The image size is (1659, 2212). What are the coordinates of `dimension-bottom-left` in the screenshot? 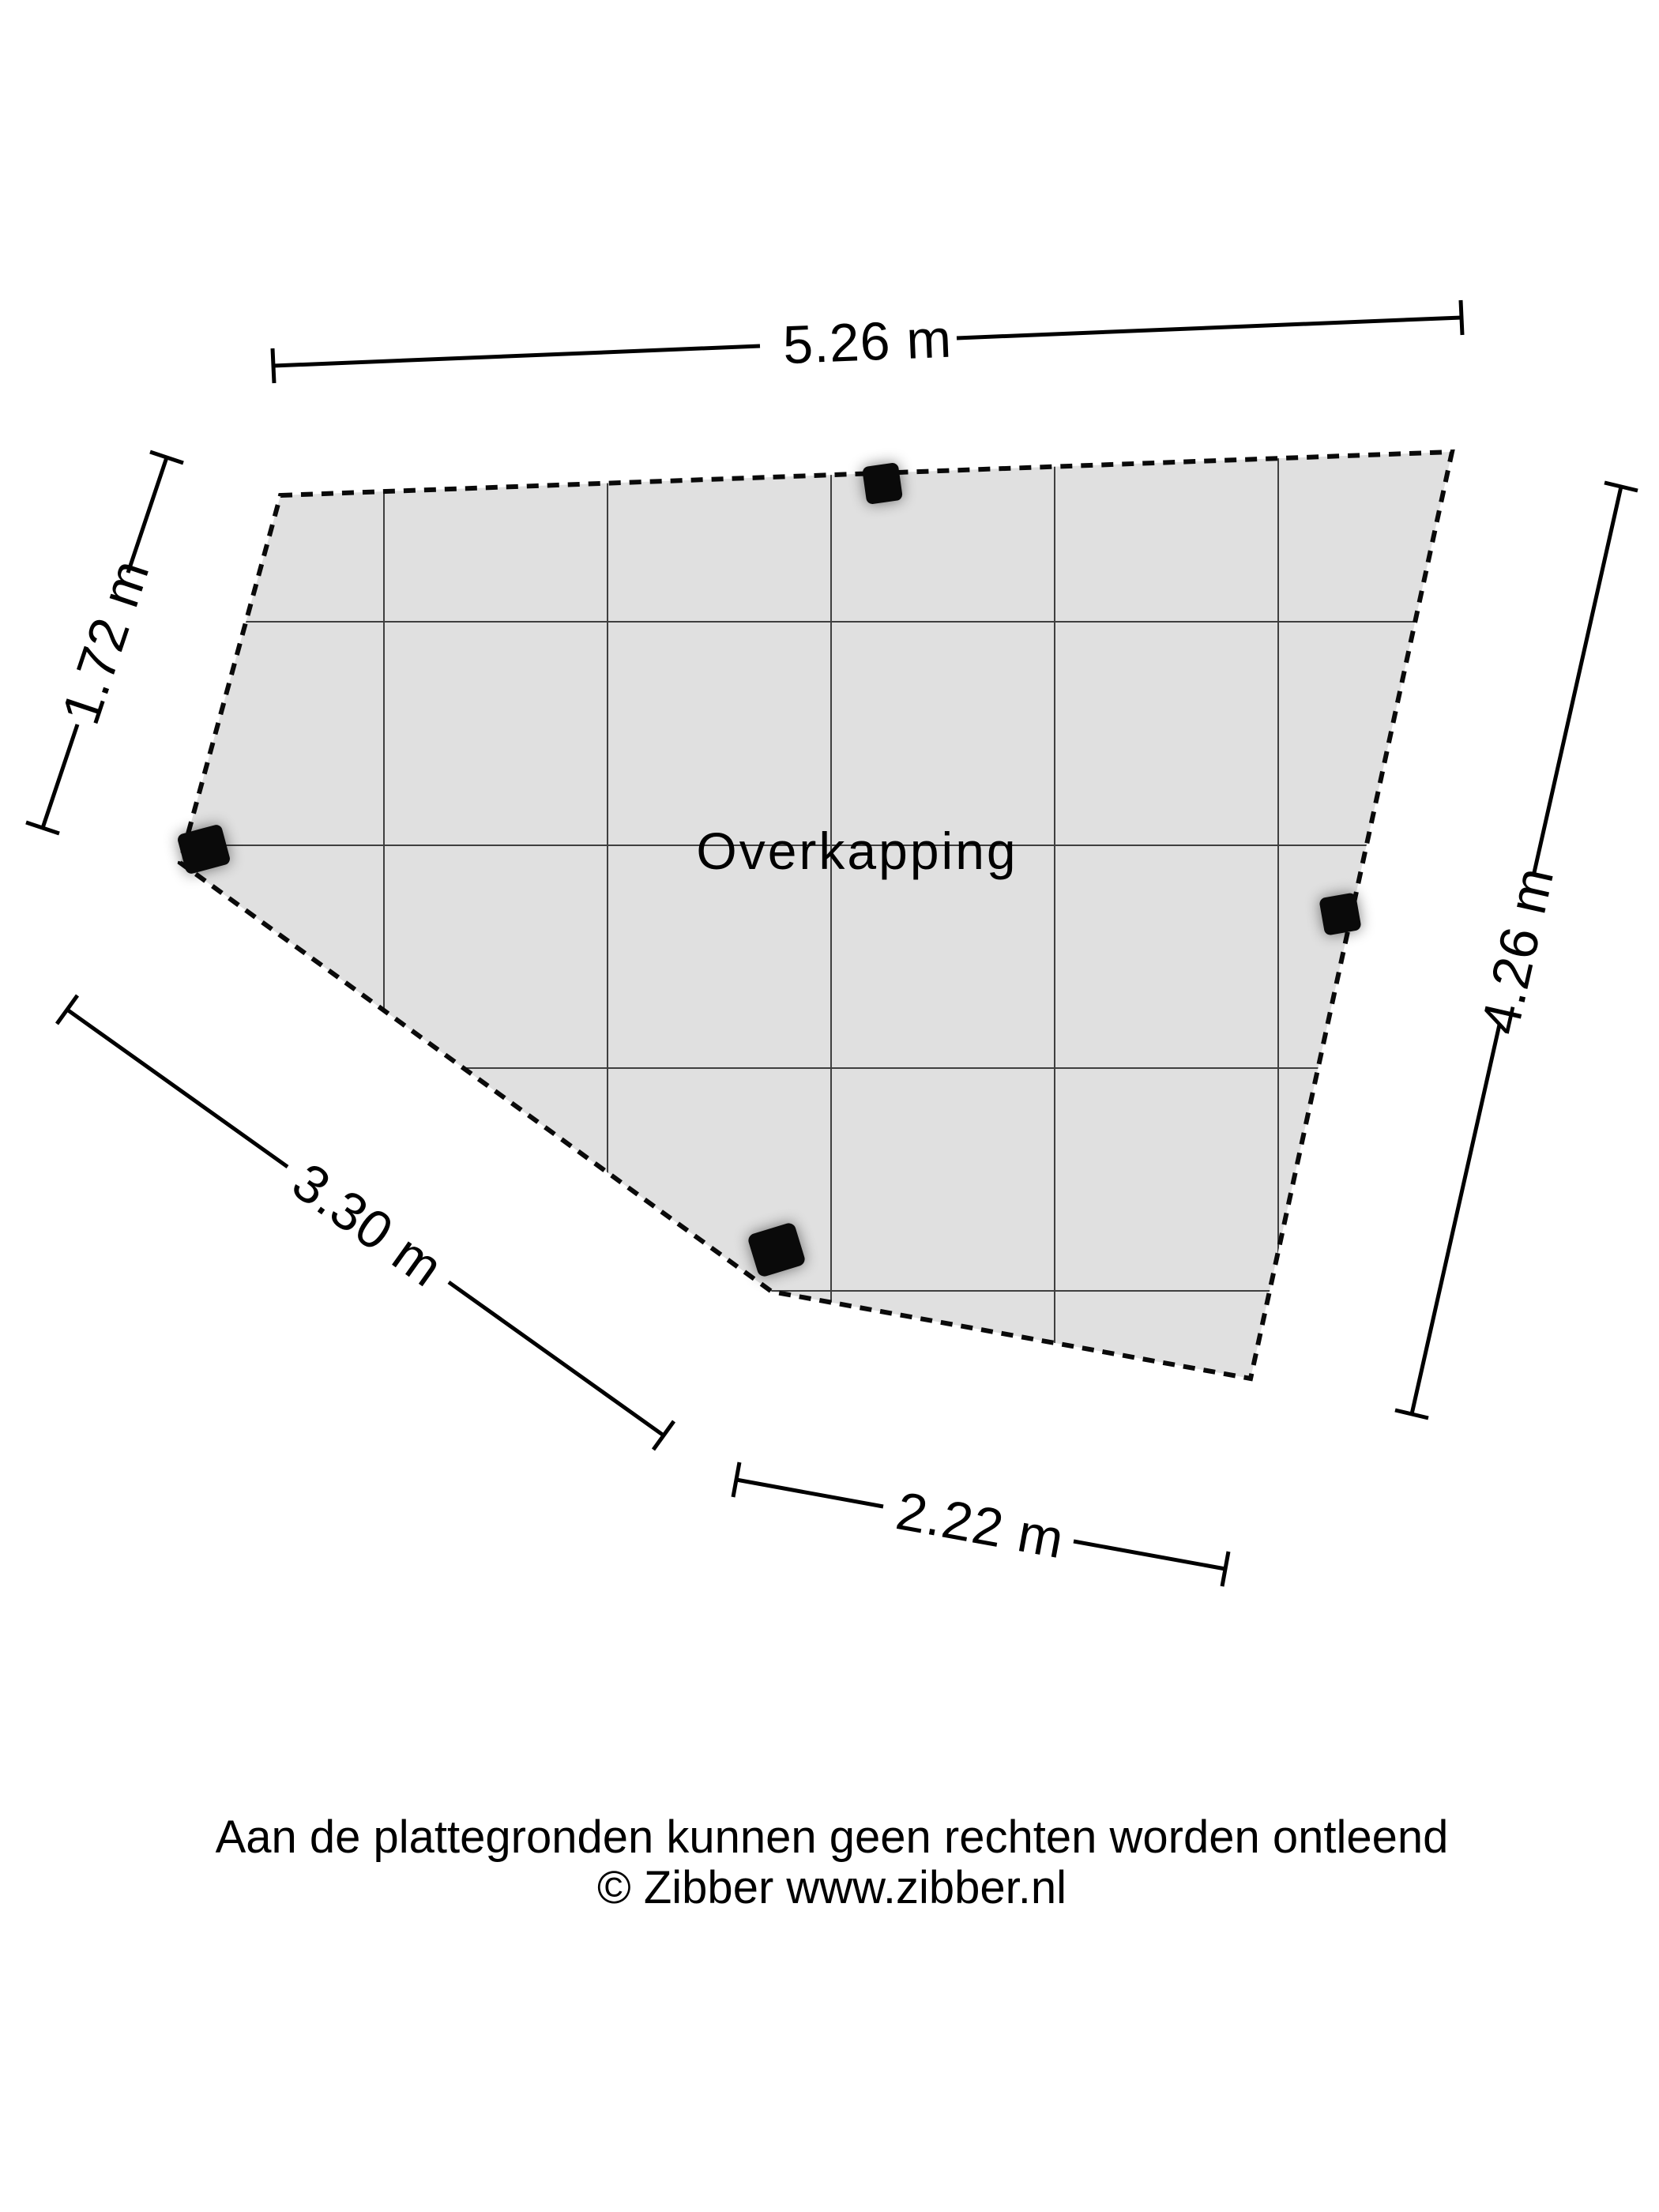 It's located at (366, 1222).